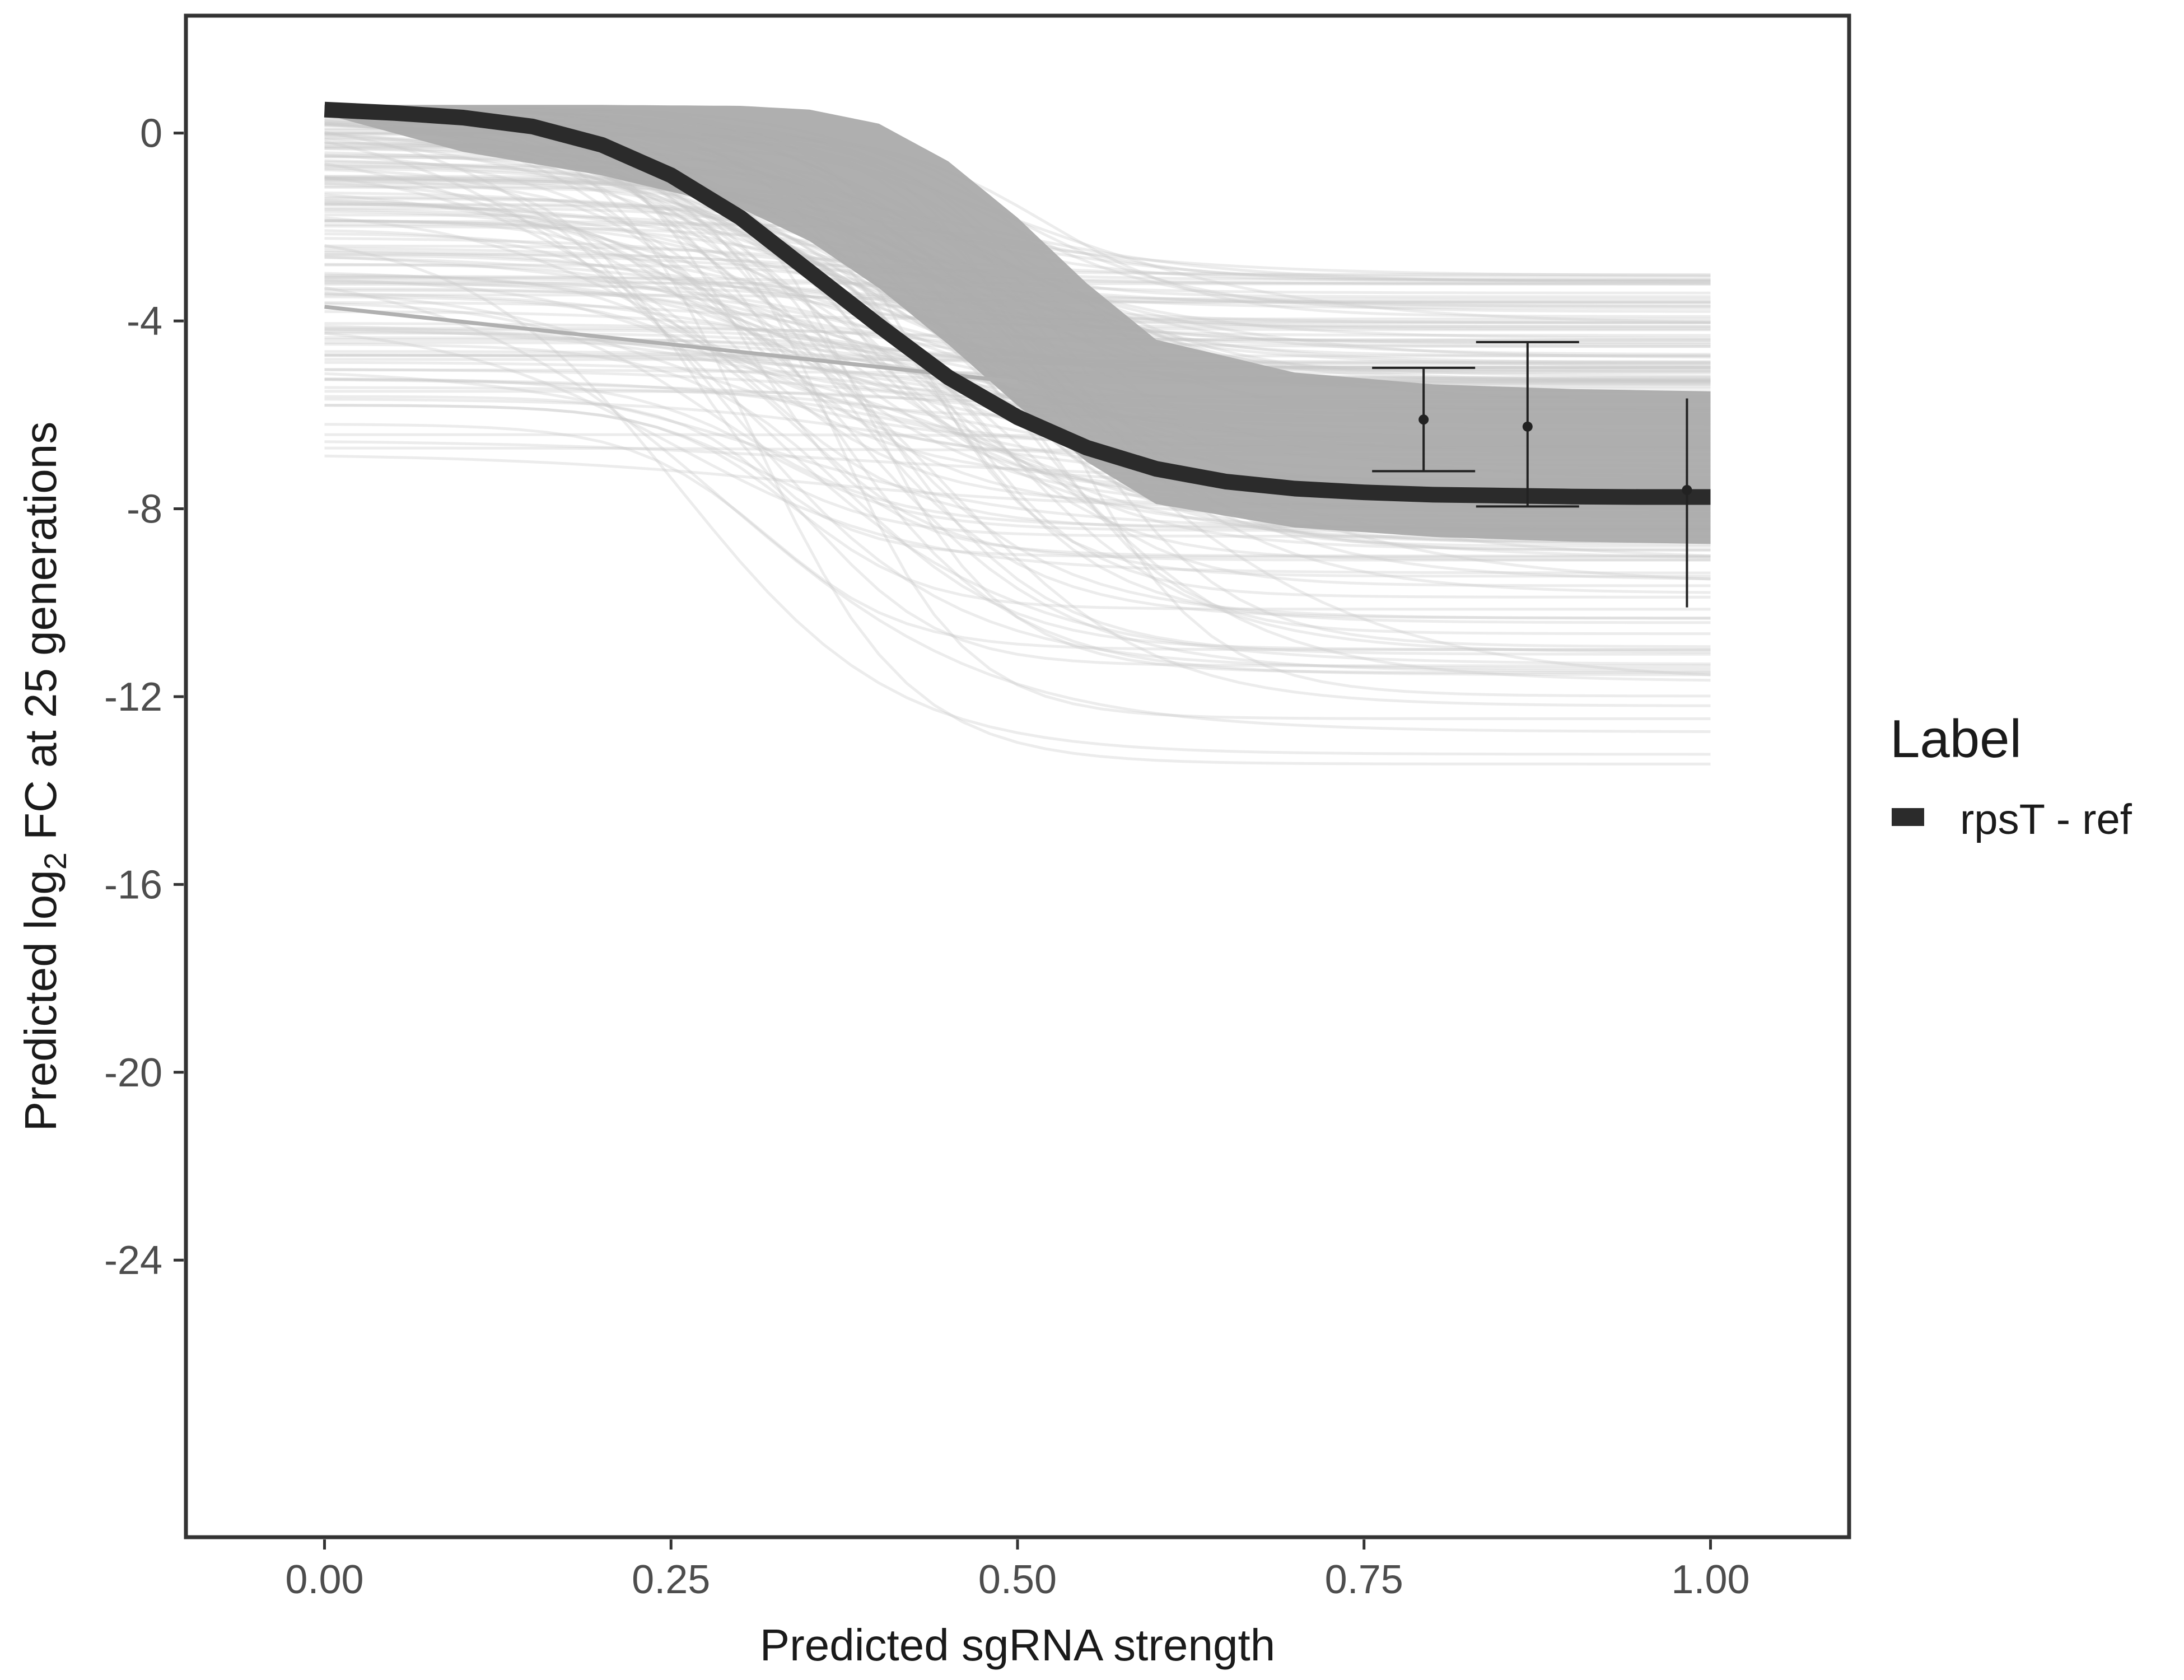 The width and height of the screenshot is (2184, 1680). I want to click on y-tick-label: -24, so click(133, 1261).